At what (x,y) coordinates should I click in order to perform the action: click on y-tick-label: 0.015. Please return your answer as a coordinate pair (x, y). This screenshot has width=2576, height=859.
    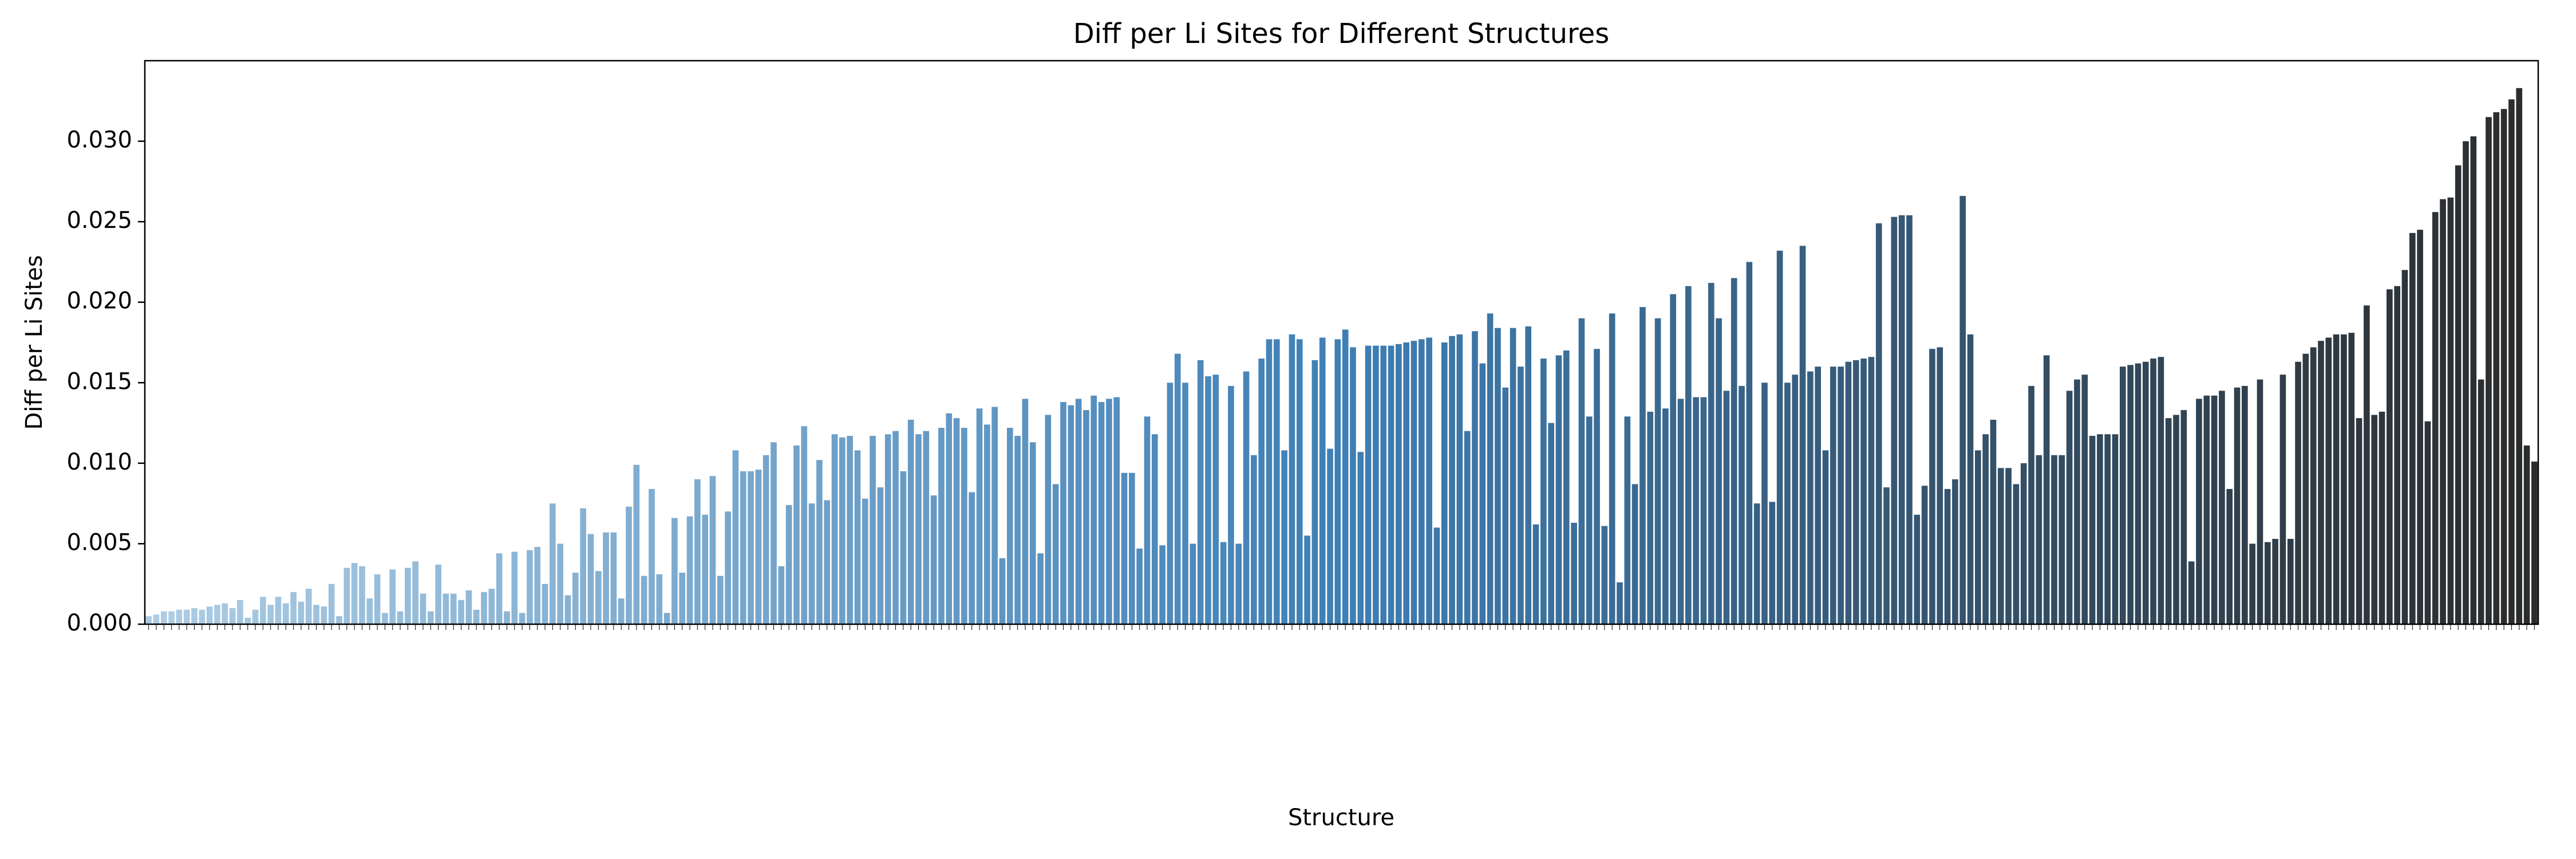
    Looking at the image, I should click on (99, 381).